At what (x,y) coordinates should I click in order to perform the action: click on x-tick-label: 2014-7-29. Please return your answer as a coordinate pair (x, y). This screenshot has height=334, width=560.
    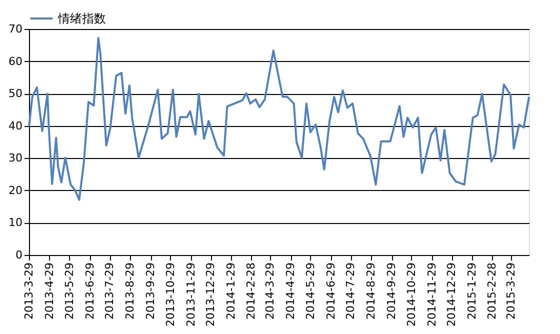
    Looking at the image, I should click on (351, 291).